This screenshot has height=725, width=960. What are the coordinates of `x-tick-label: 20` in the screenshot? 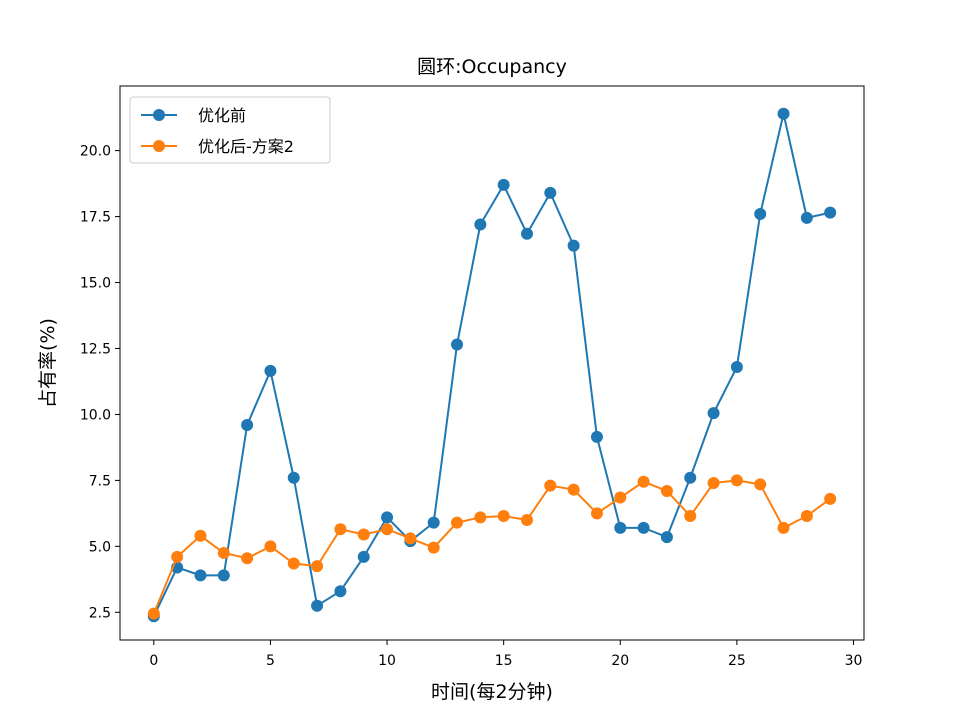 It's located at (620, 661).